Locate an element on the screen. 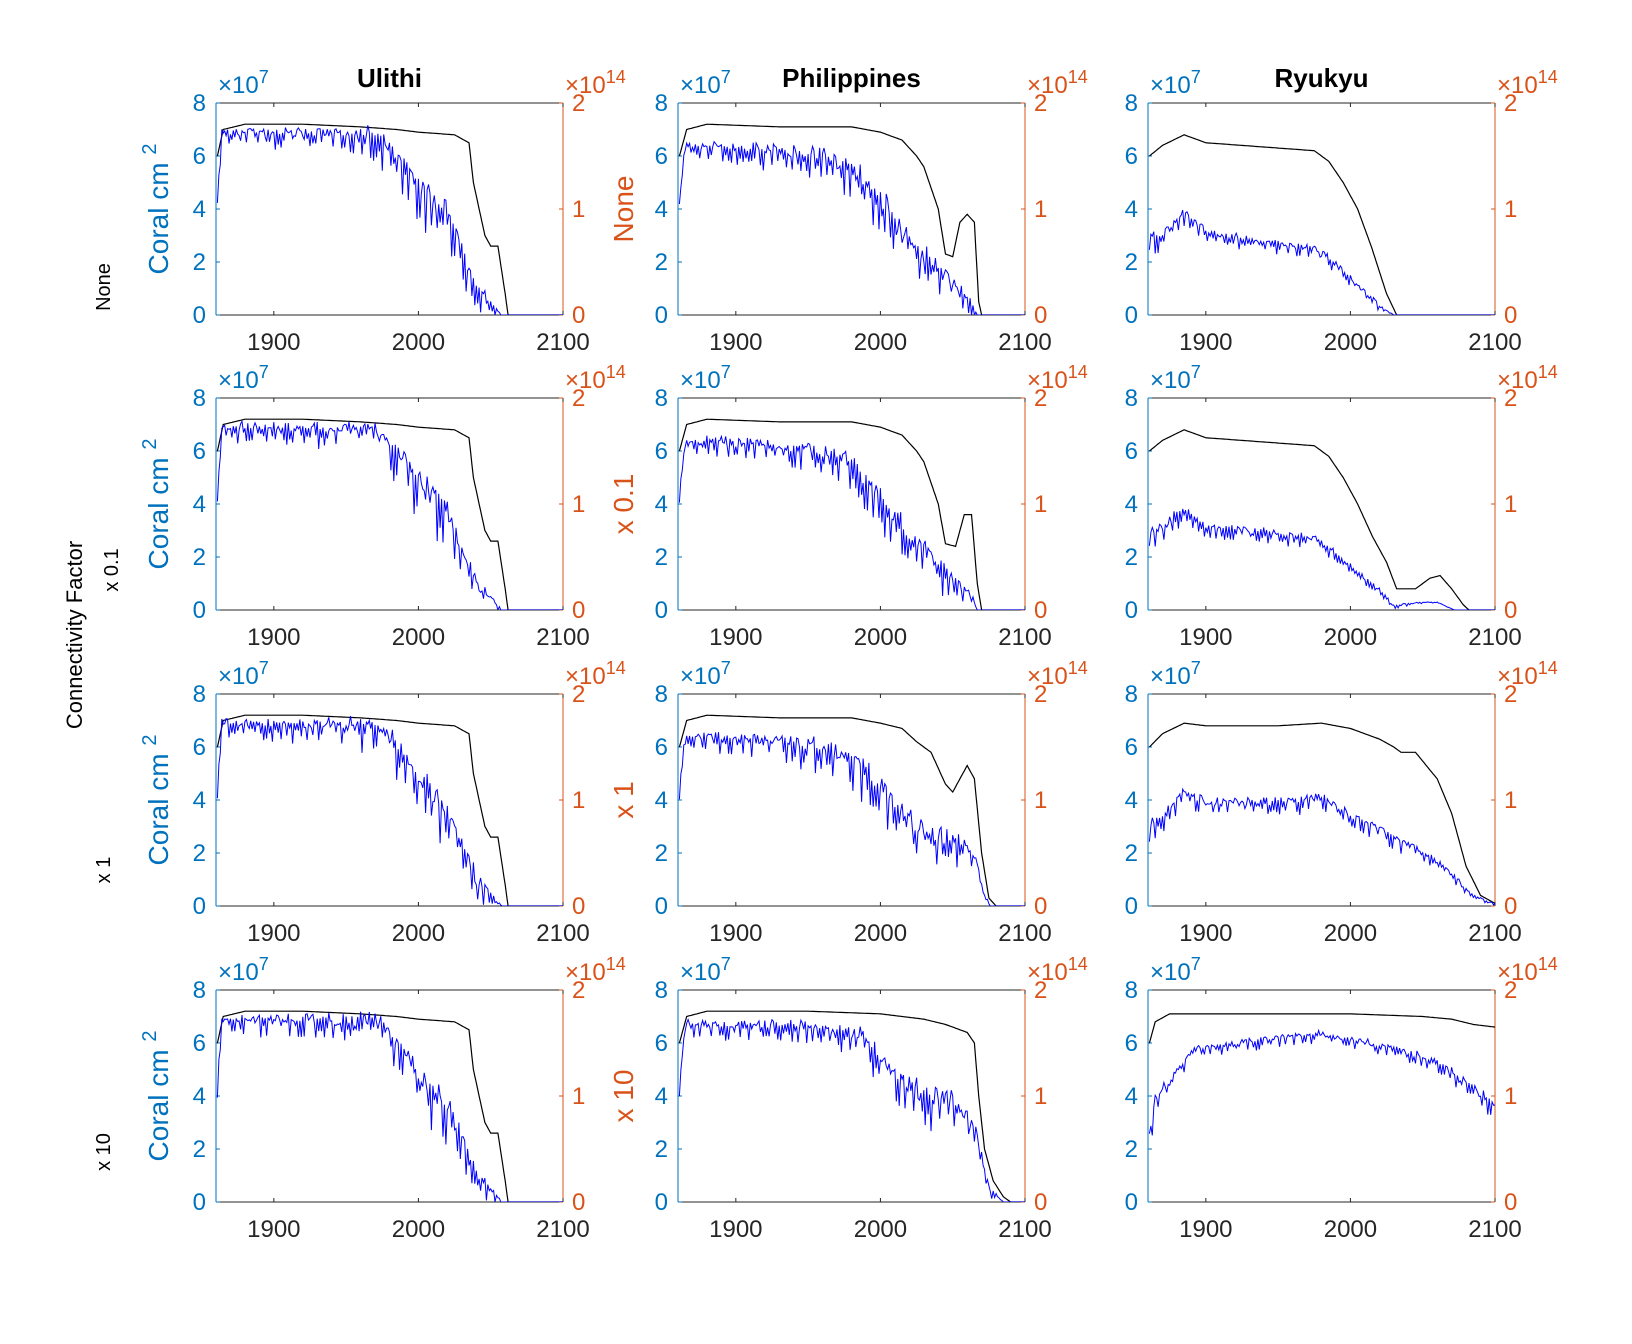  row-label-2: x 1 is located at coordinates (104, 870).